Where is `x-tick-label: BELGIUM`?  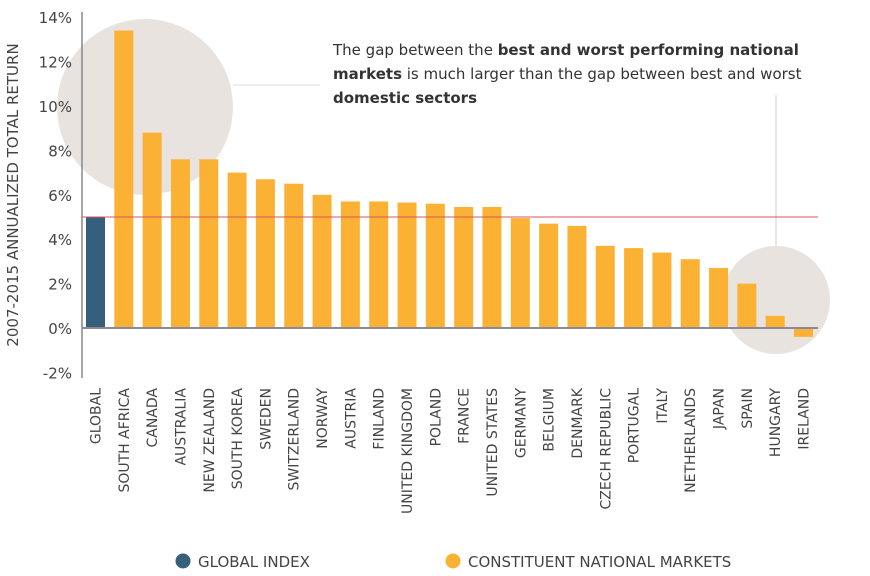 x-tick-label: BELGIUM is located at coordinates (550, 420).